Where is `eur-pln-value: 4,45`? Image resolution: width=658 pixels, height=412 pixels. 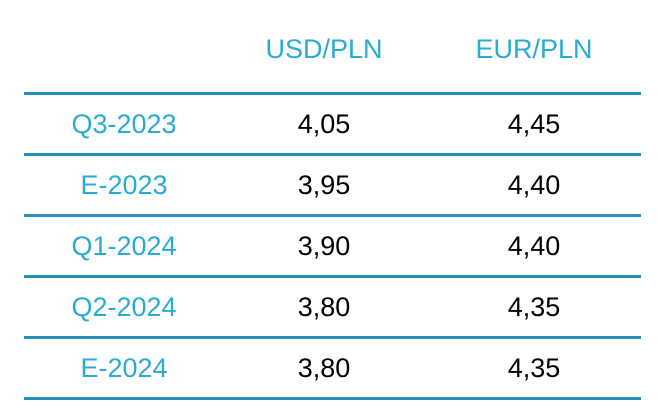
eur-pln-value: 4,45 is located at coordinates (534, 124).